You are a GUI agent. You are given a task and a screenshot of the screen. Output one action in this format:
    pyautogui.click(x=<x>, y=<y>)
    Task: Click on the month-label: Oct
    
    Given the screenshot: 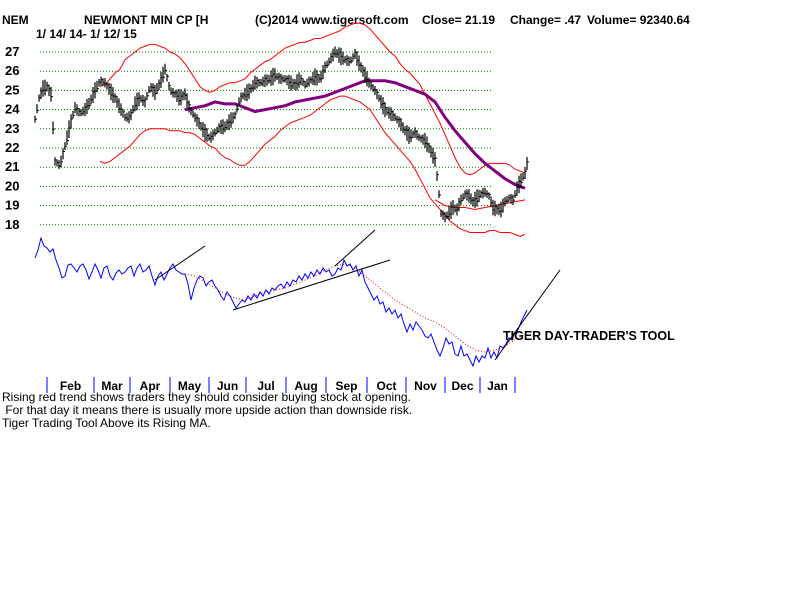 What is the action you would take?
    pyautogui.click(x=386, y=386)
    